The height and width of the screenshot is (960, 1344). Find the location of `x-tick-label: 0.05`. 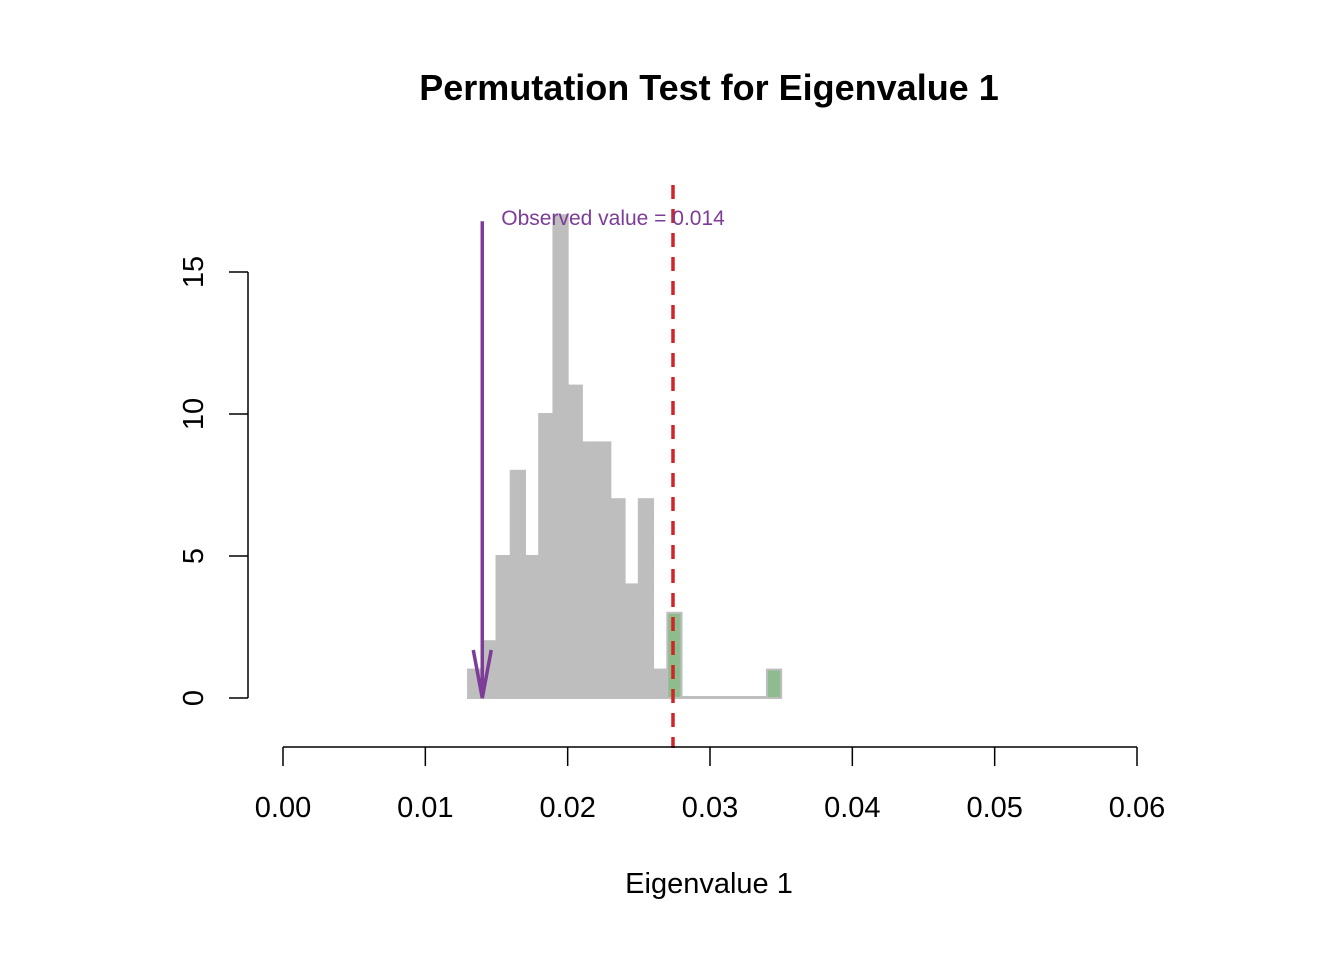

x-tick-label: 0.05 is located at coordinates (994, 808).